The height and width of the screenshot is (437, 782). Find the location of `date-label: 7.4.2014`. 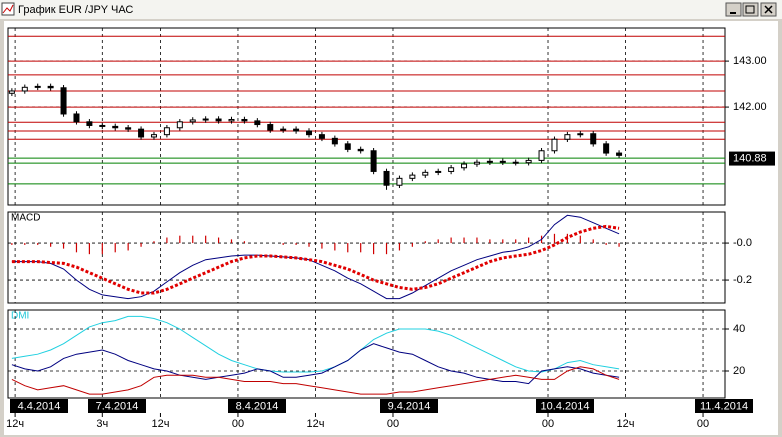

date-label: 7.4.2014 is located at coordinates (117, 406).